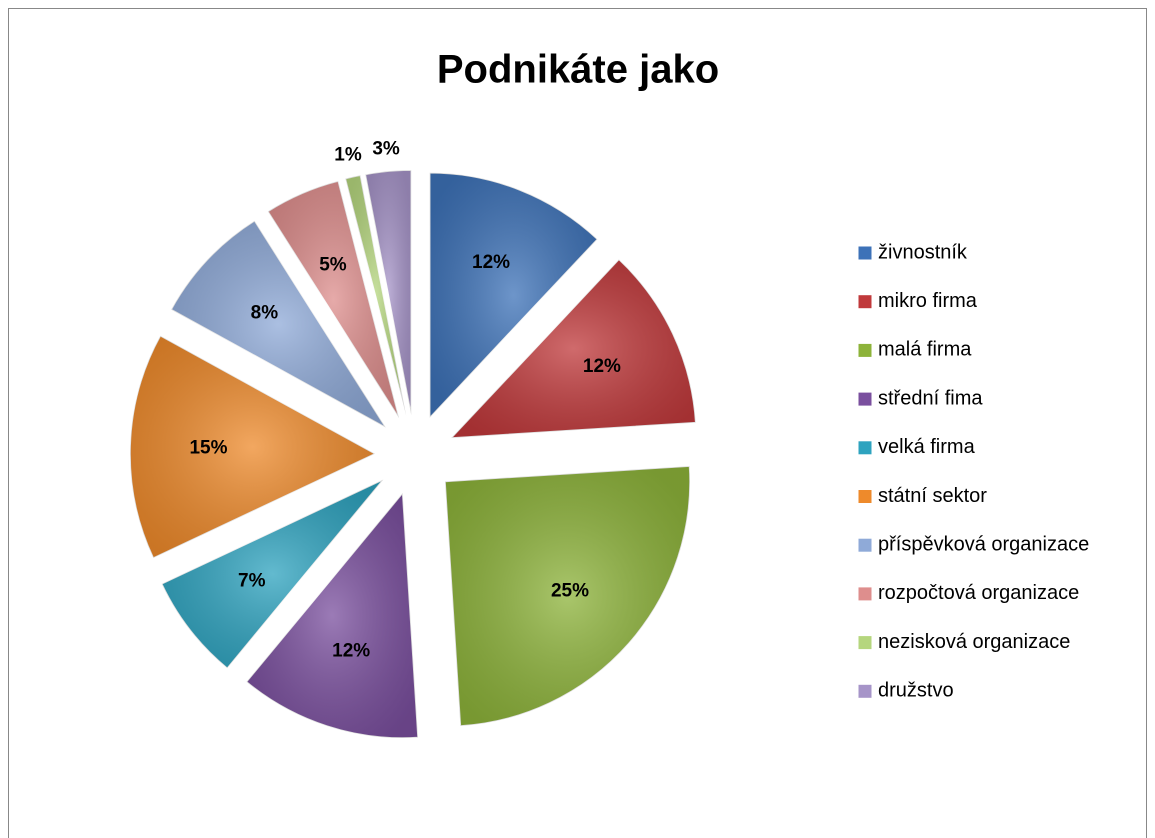 The image size is (1155, 838). Describe the element at coordinates (923, 252) in the screenshot. I see `legend-label: živnostník` at that location.